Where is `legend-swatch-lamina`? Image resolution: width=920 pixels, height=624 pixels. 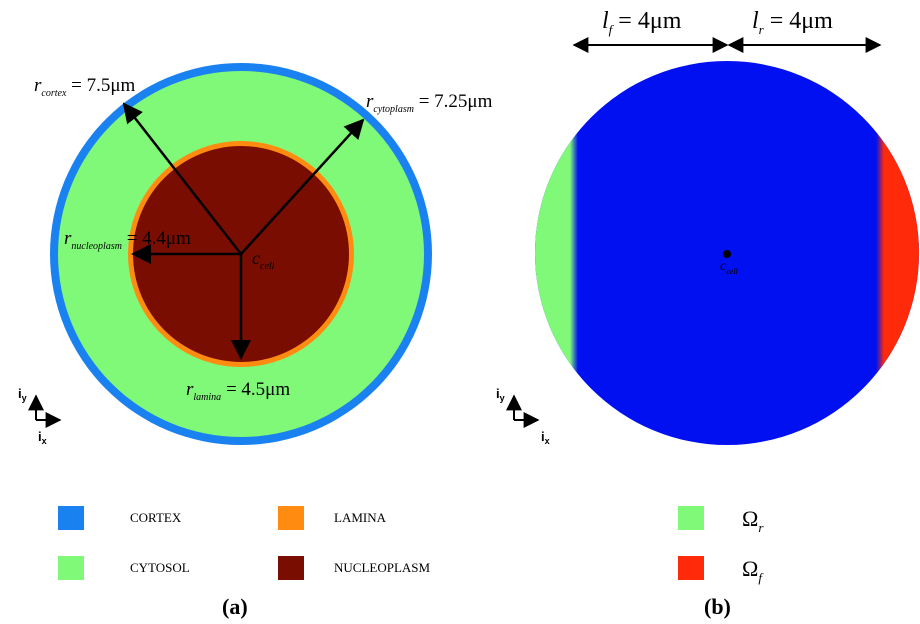 legend-swatch-lamina is located at coordinates (291, 518).